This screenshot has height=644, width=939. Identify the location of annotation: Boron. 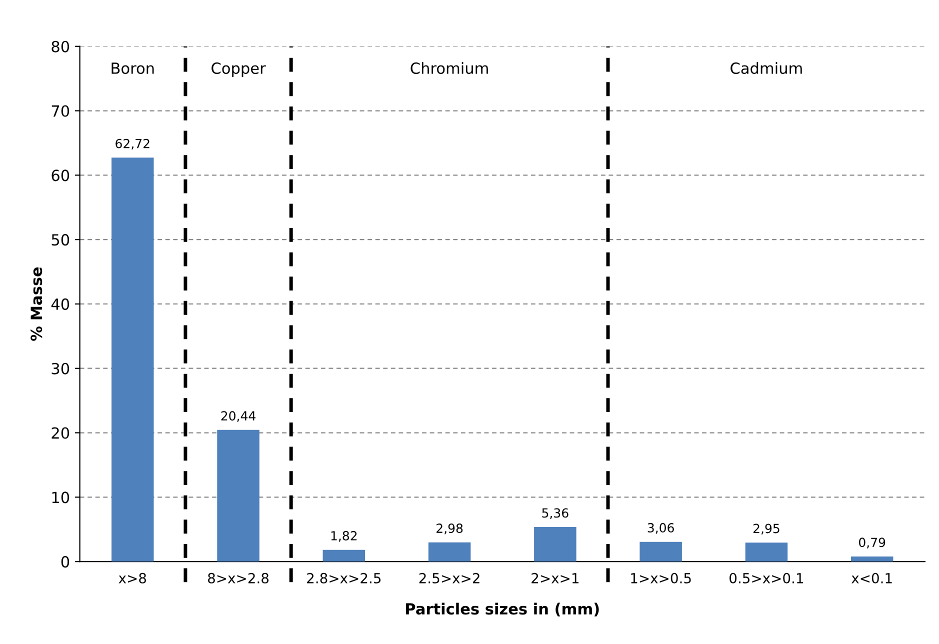
(133, 68).